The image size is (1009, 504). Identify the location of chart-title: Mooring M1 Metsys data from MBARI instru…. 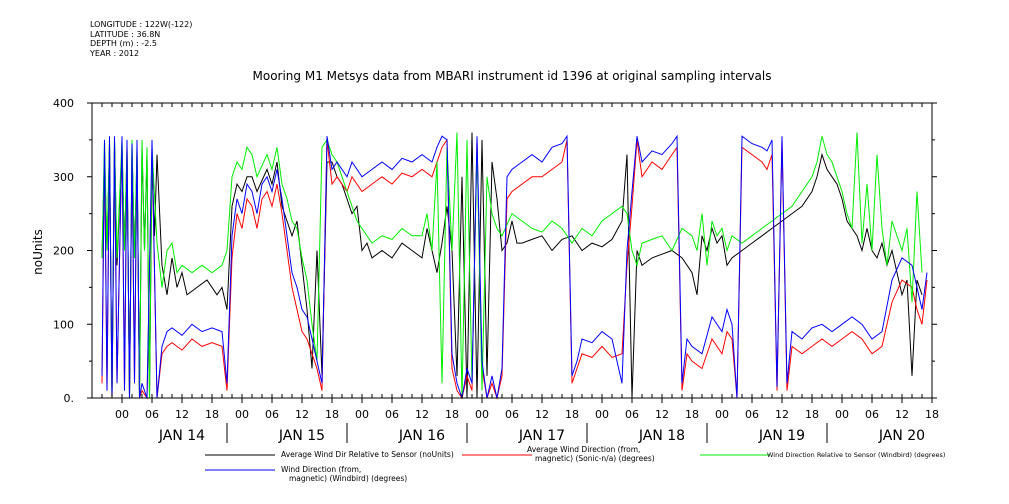
(512, 76).